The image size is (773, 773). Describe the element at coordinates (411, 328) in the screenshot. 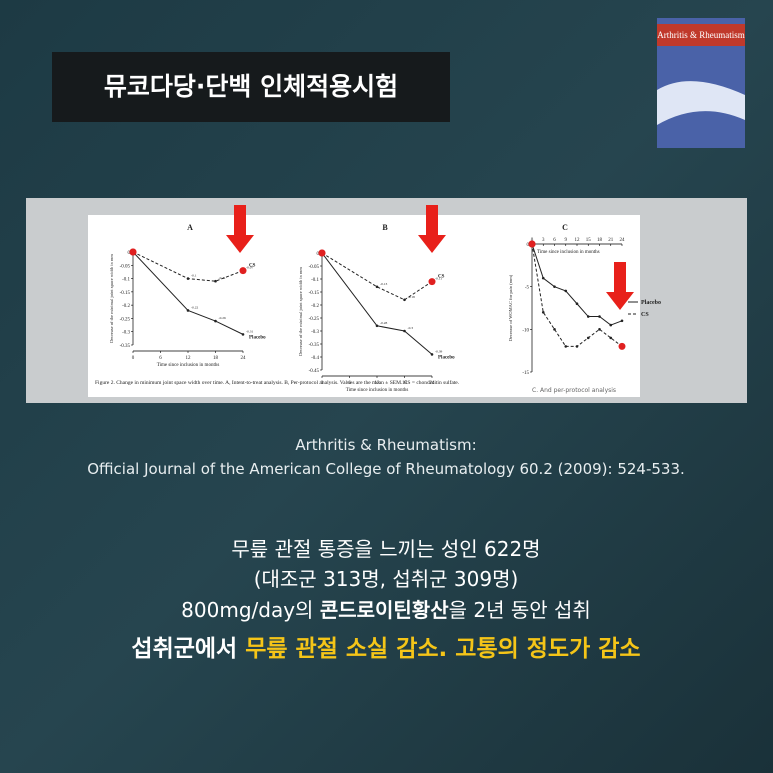

I see `data-label: -0.3` at that location.